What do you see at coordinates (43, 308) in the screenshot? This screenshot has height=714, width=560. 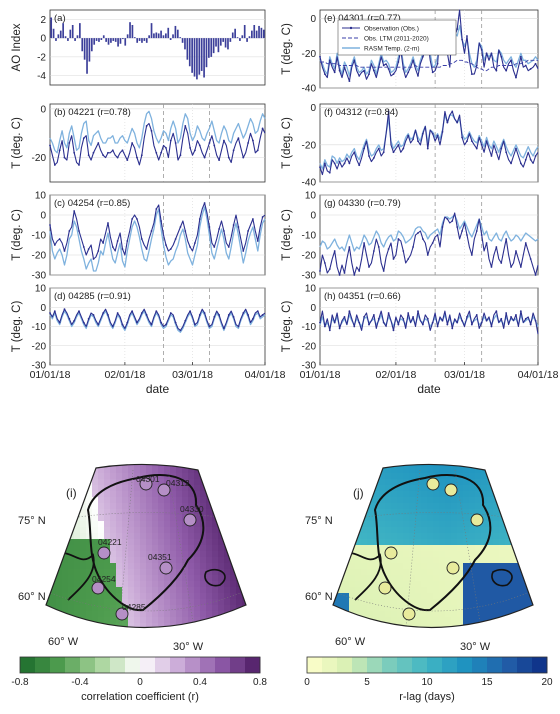 I see `y-tick-label: 0` at bounding box center [43, 308].